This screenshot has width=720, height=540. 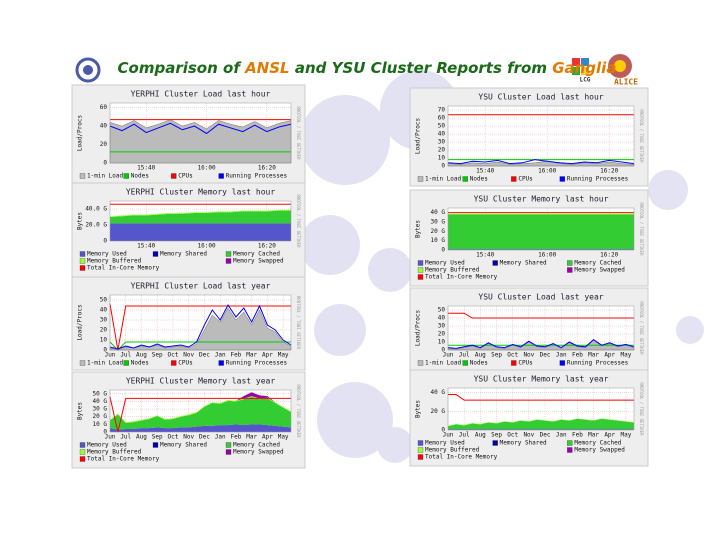 What do you see at coordinates (96, 225) in the screenshot?
I see `y-tick-label: 20.0 G` at bounding box center [96, 225].